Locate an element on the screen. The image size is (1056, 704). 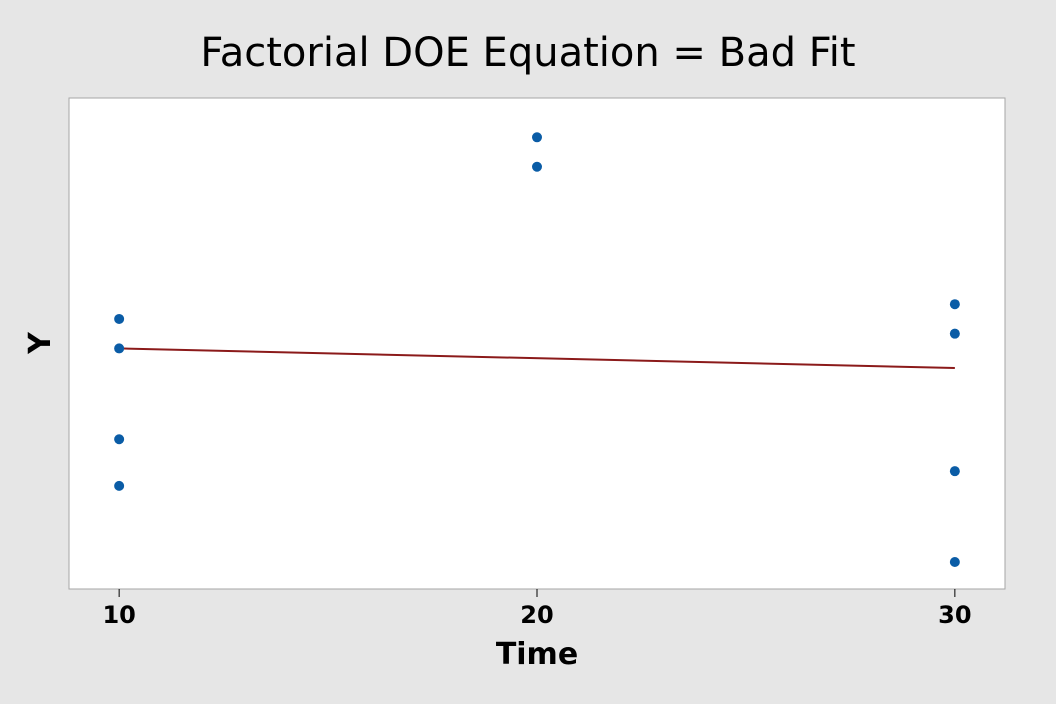
fit-lines is located at coordinates (537, 358).